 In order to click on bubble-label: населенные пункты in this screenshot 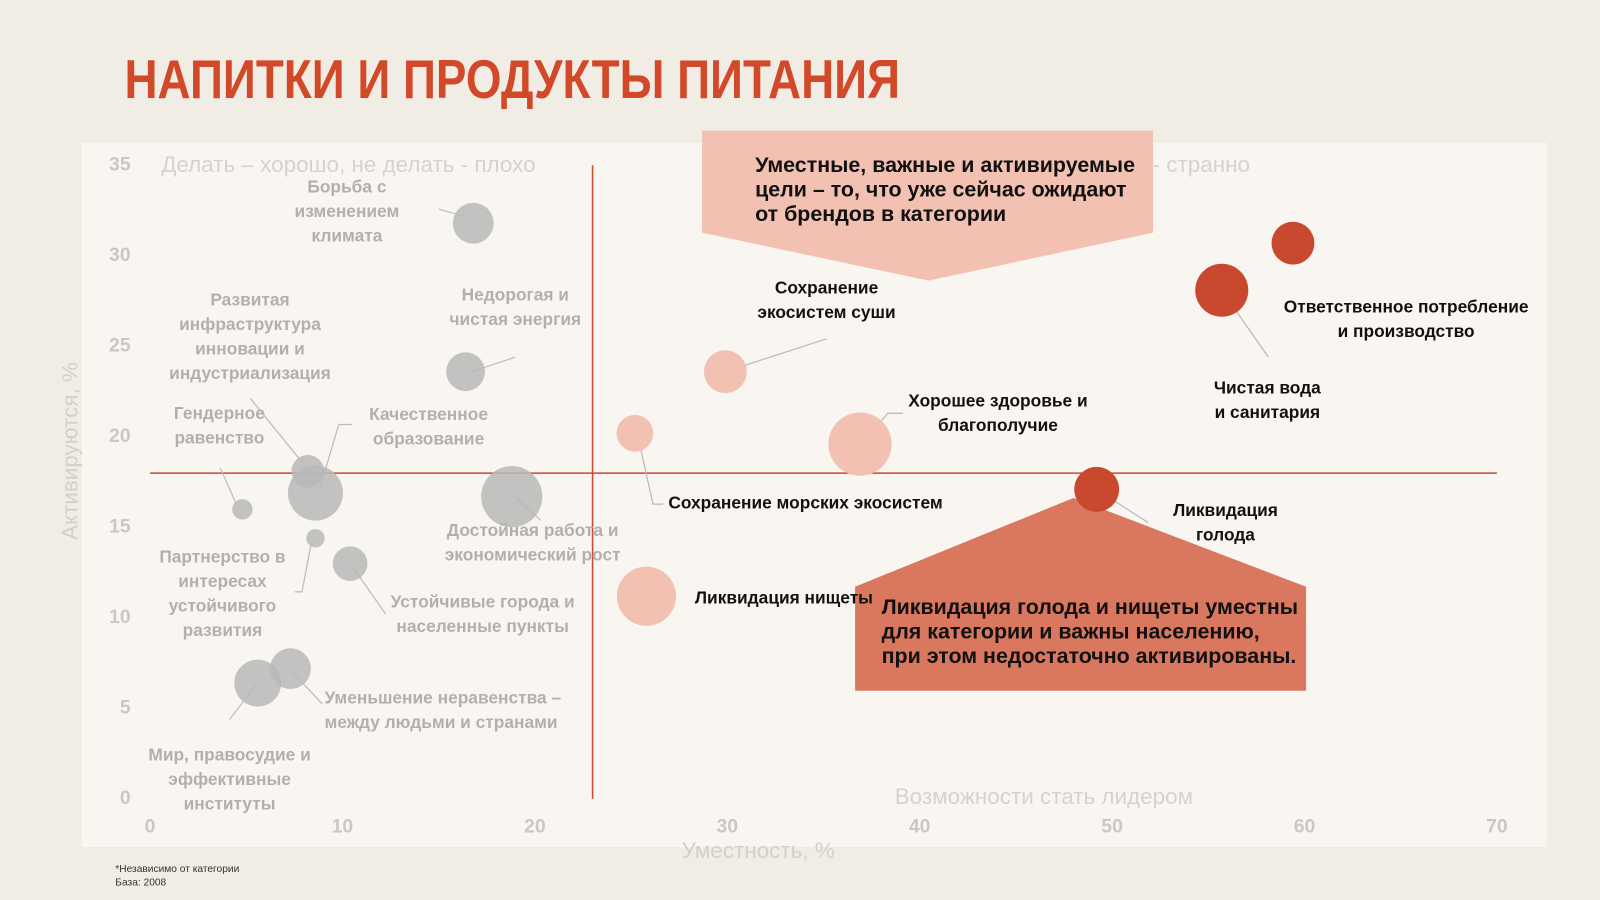, I will do `click(482, 626)`.